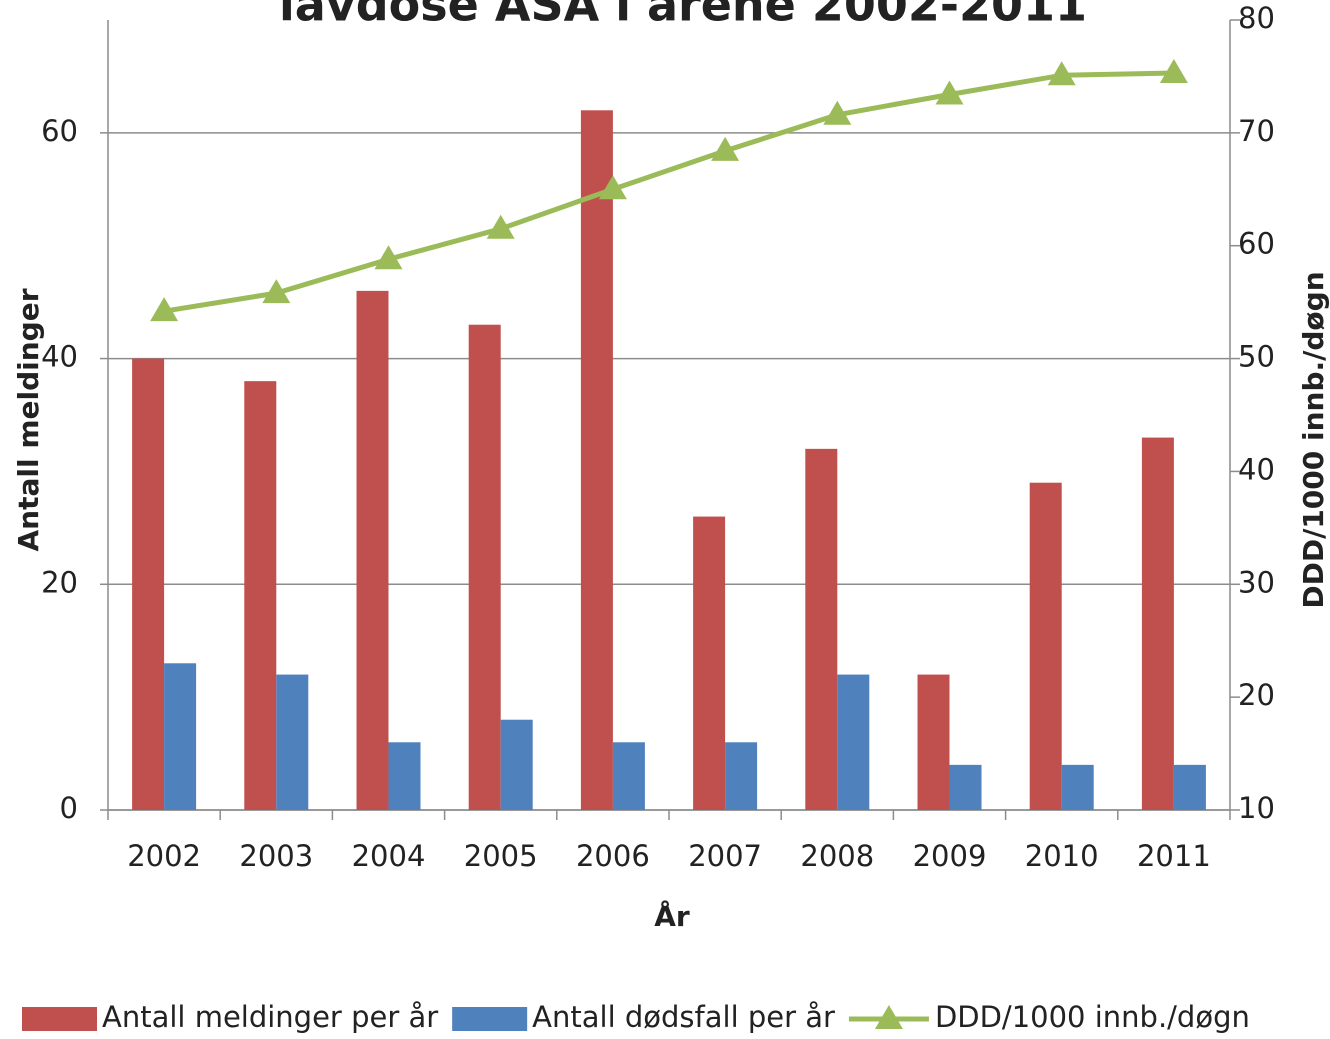  I want to click on legend-label: Antall dødsfall per år, so click(683, 1017).